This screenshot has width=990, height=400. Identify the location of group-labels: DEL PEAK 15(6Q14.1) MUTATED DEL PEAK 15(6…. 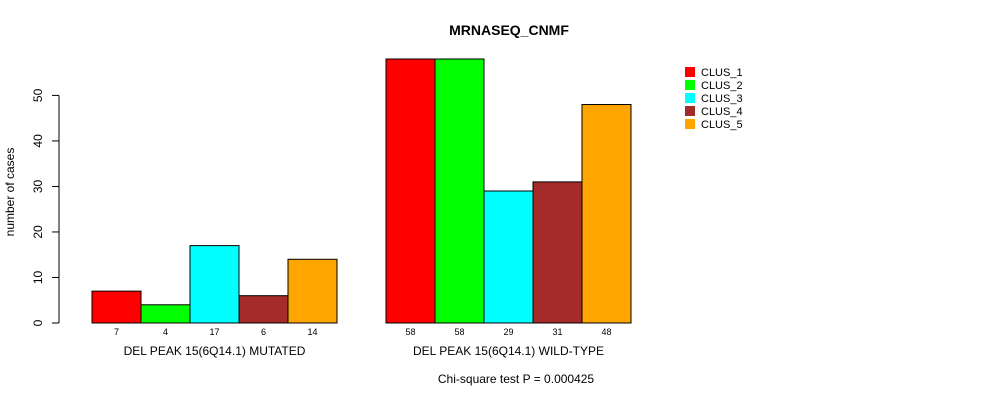
(364, 351).